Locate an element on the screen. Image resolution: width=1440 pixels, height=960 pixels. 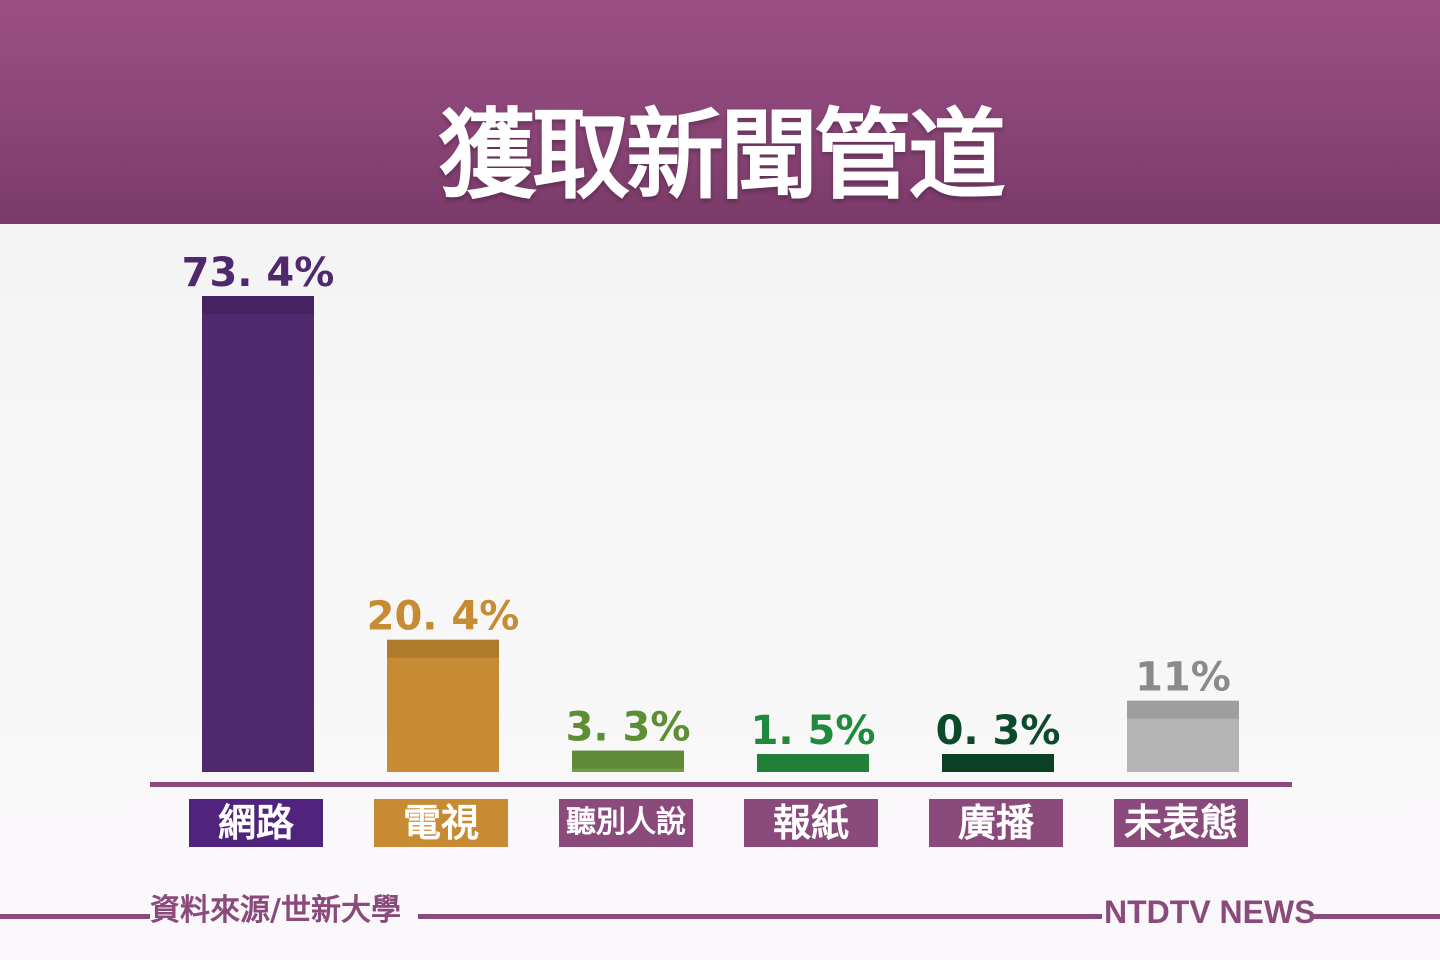
footer-line-middle is located at coordinates (760, 916).